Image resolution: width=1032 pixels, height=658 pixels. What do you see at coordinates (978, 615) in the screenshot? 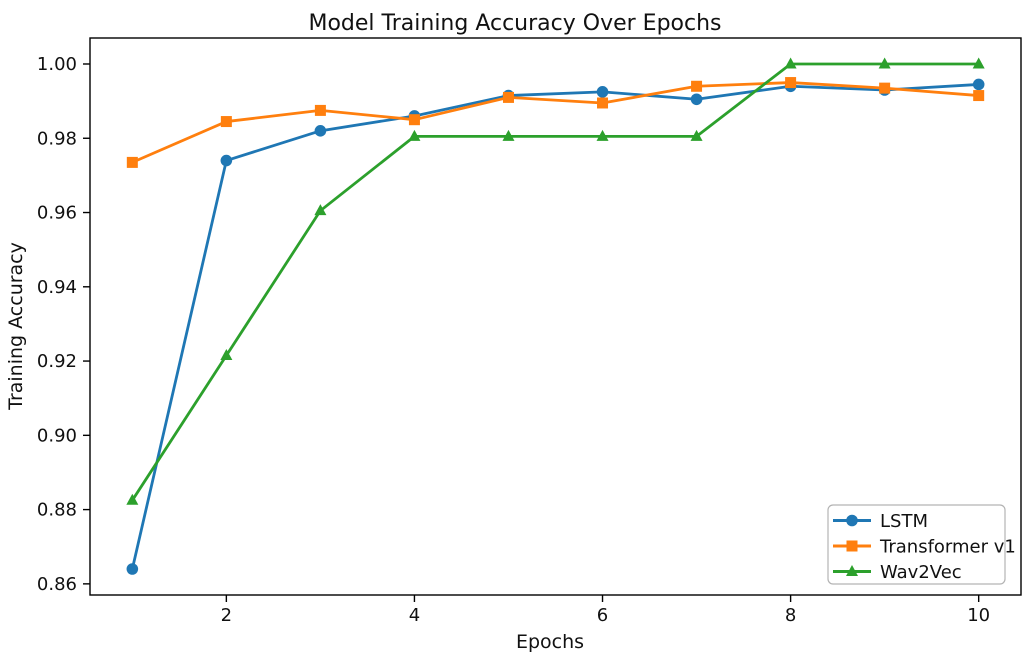
I see `x-tick-label: 10` at bounding box center [978, 615].